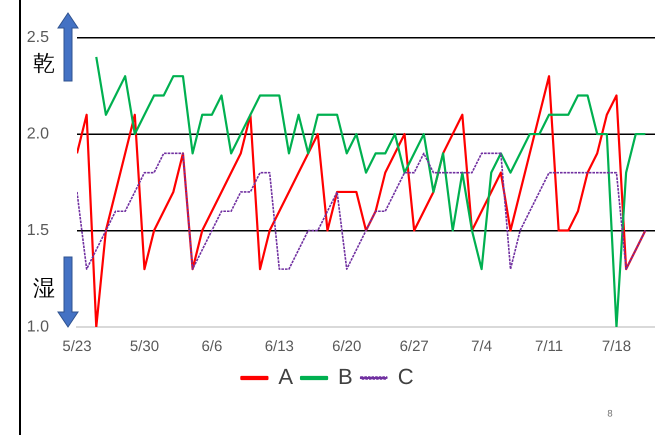 The height and width of the screenshot is (435, 655). I want to click on text: 湿, so click(44, 289).